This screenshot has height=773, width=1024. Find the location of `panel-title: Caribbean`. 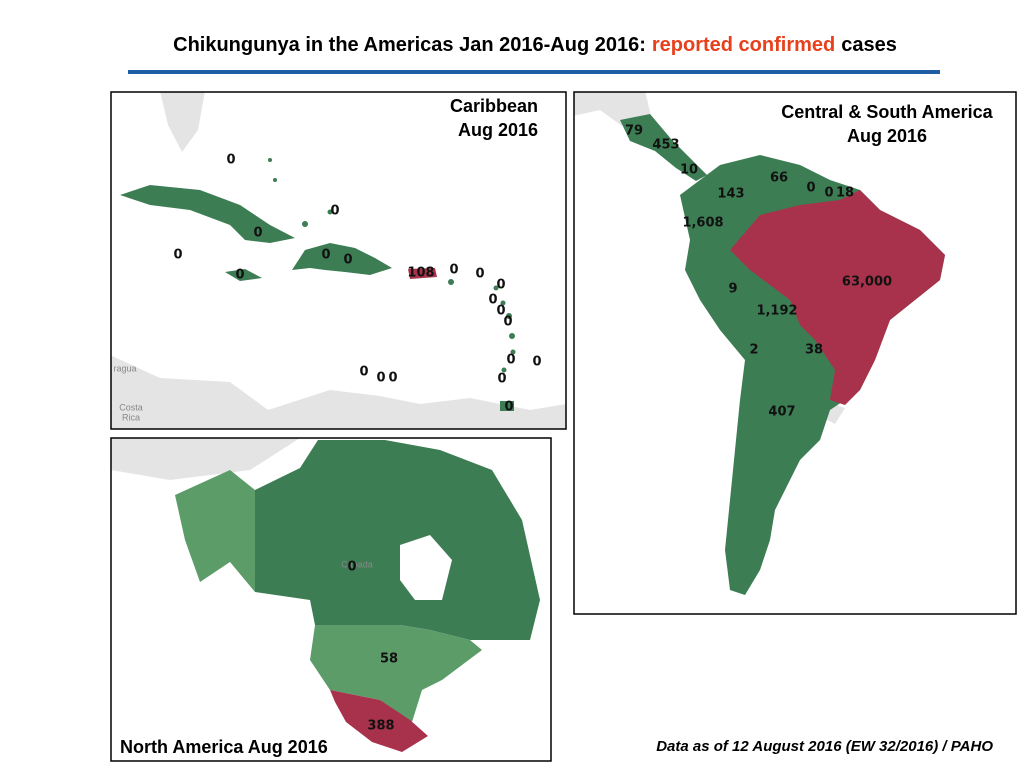

panel-title: Caribbean is located at coordinates (494, 106).